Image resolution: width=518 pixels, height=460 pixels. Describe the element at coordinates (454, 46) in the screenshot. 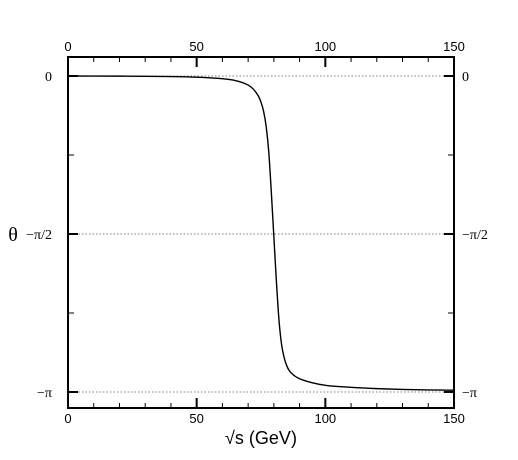

I see `x-tick-label-top: 150` at that location.